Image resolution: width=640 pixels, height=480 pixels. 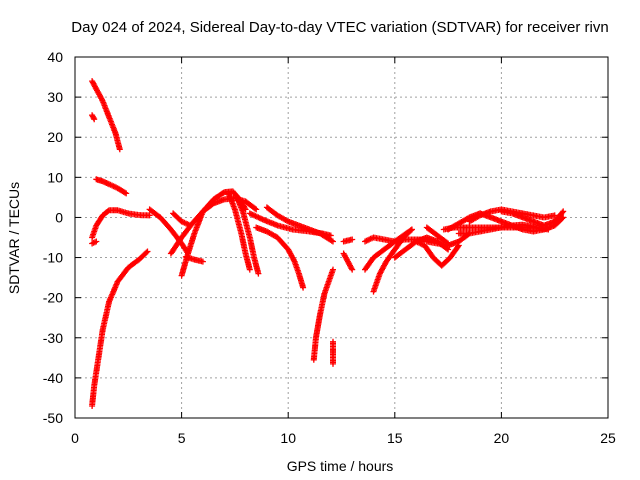 I want to click on data-series-arc14, so click(x=280, y=257).